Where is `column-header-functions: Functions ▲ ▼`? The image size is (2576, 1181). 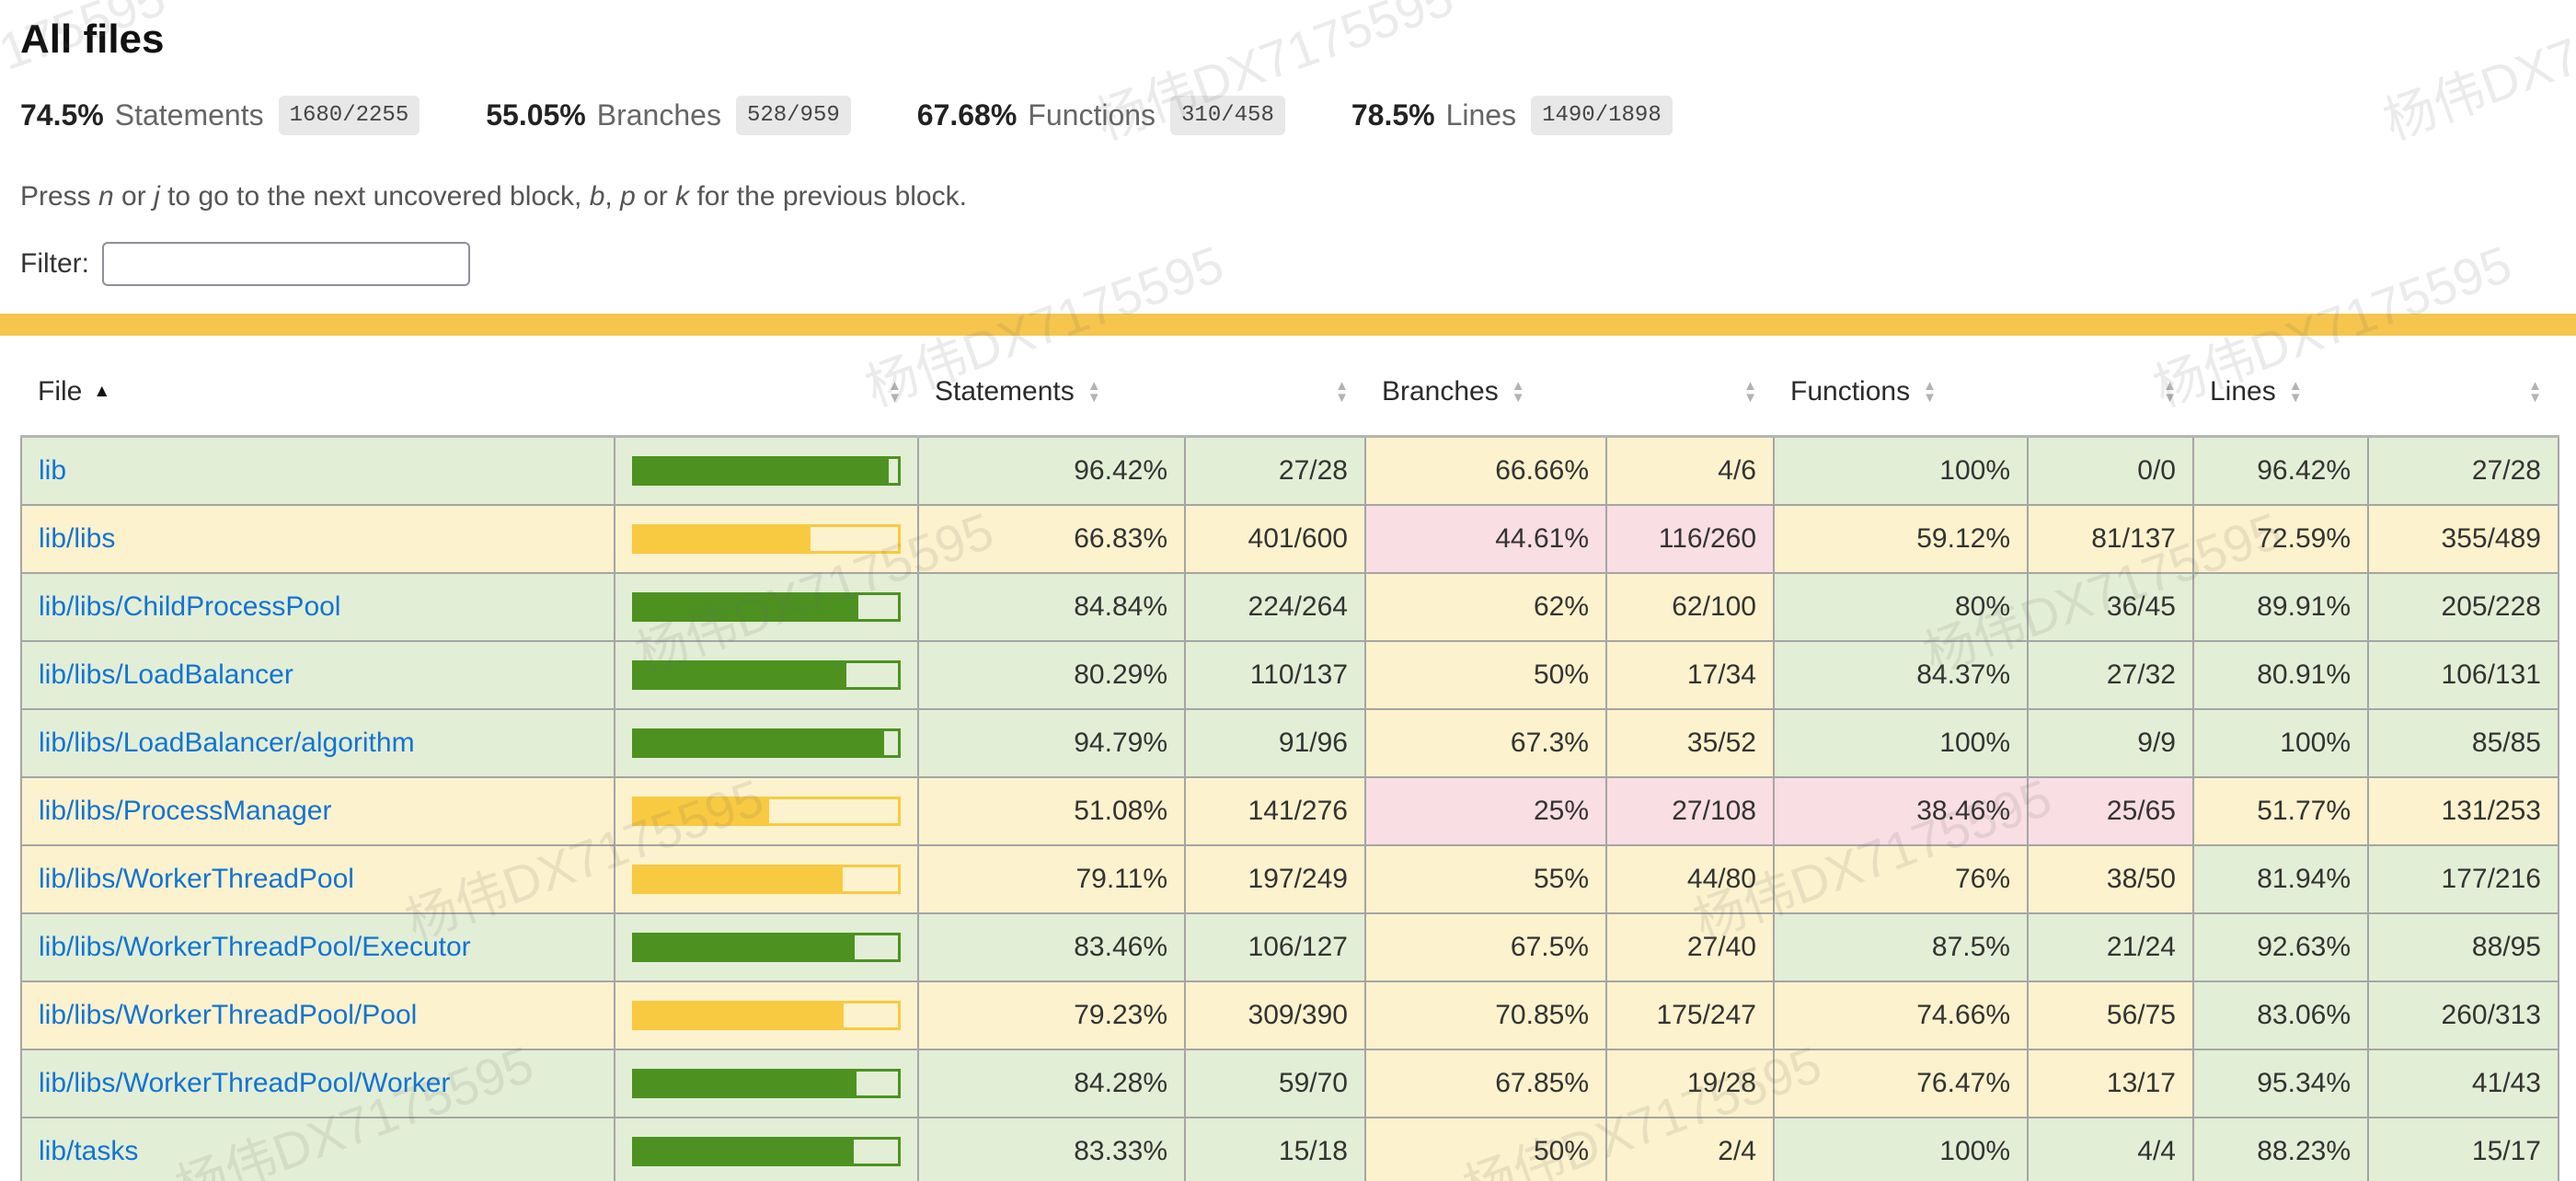
column-header-functions: Functions ▲ ▼ is located at coordinates (1901, 391).